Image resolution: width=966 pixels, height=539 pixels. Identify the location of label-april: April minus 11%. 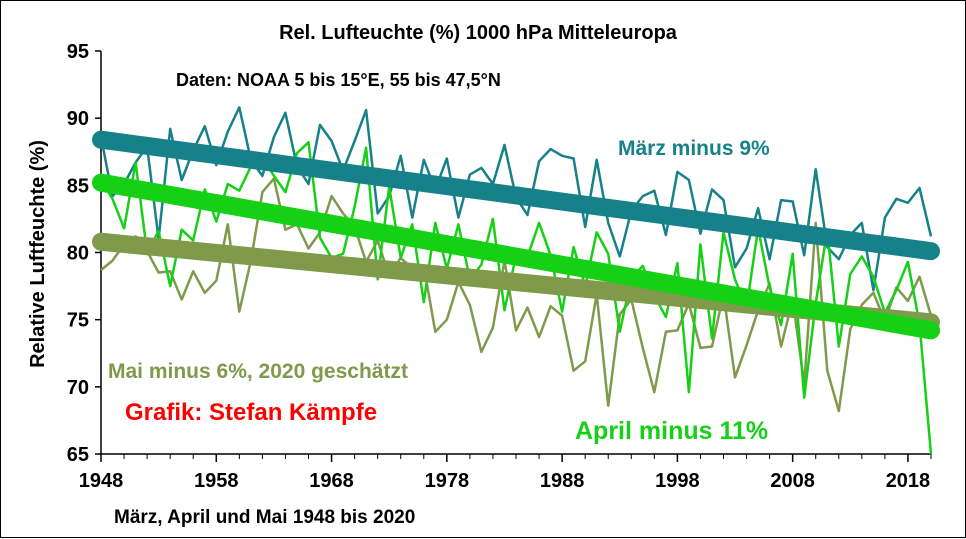
(671, 431).